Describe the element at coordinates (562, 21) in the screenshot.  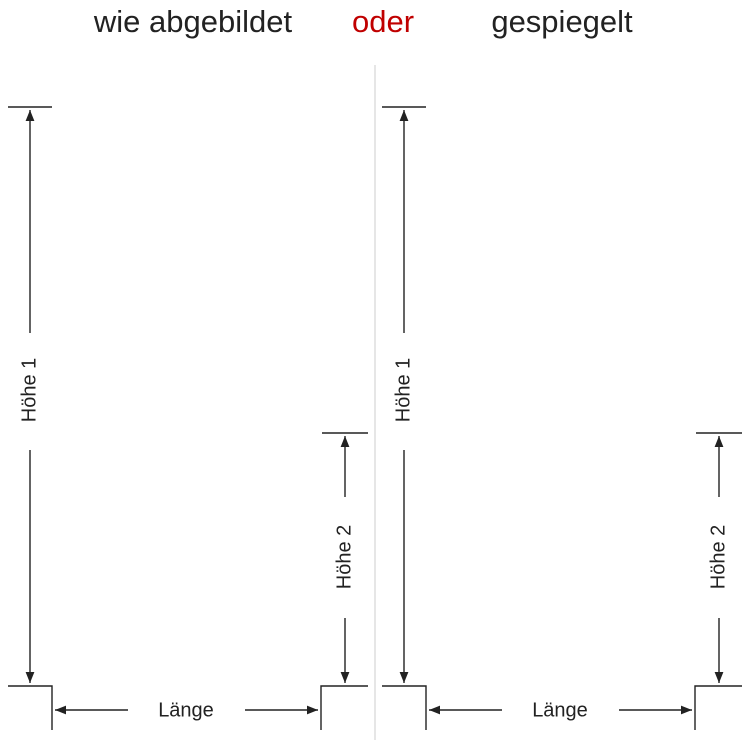
I see `header-right: gespiegelt` at that location.